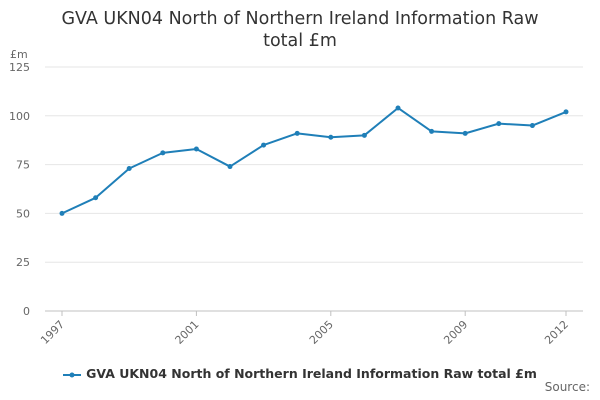  Describe the element at coordinates (187, 332) in the screenshot. I see `x-tick-label: 2001` at that location.